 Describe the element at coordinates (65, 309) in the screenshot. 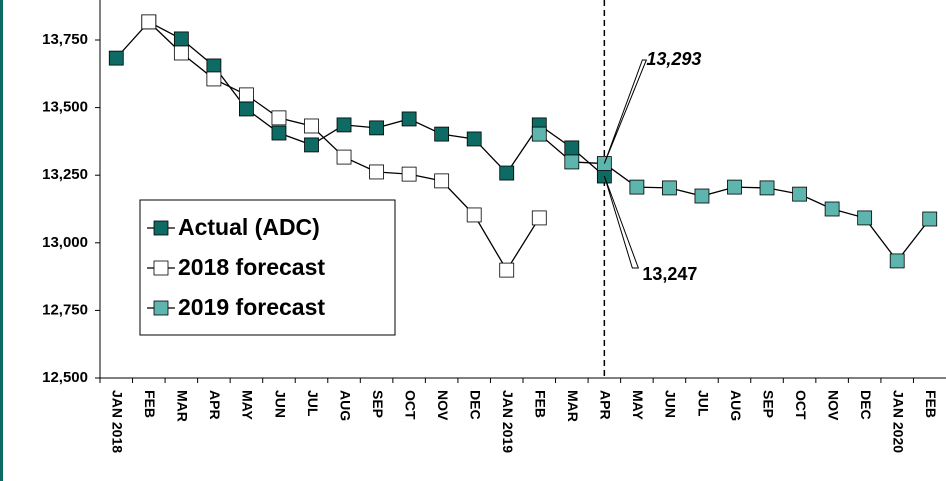

I see `y-tick-label: 12,750` at that location.